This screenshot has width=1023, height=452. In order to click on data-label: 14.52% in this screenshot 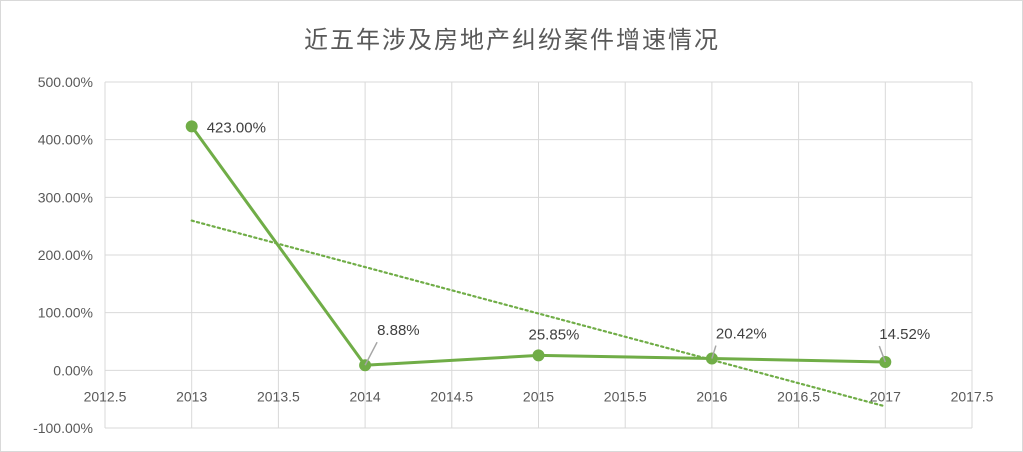, I will do `click(904, 334)`.